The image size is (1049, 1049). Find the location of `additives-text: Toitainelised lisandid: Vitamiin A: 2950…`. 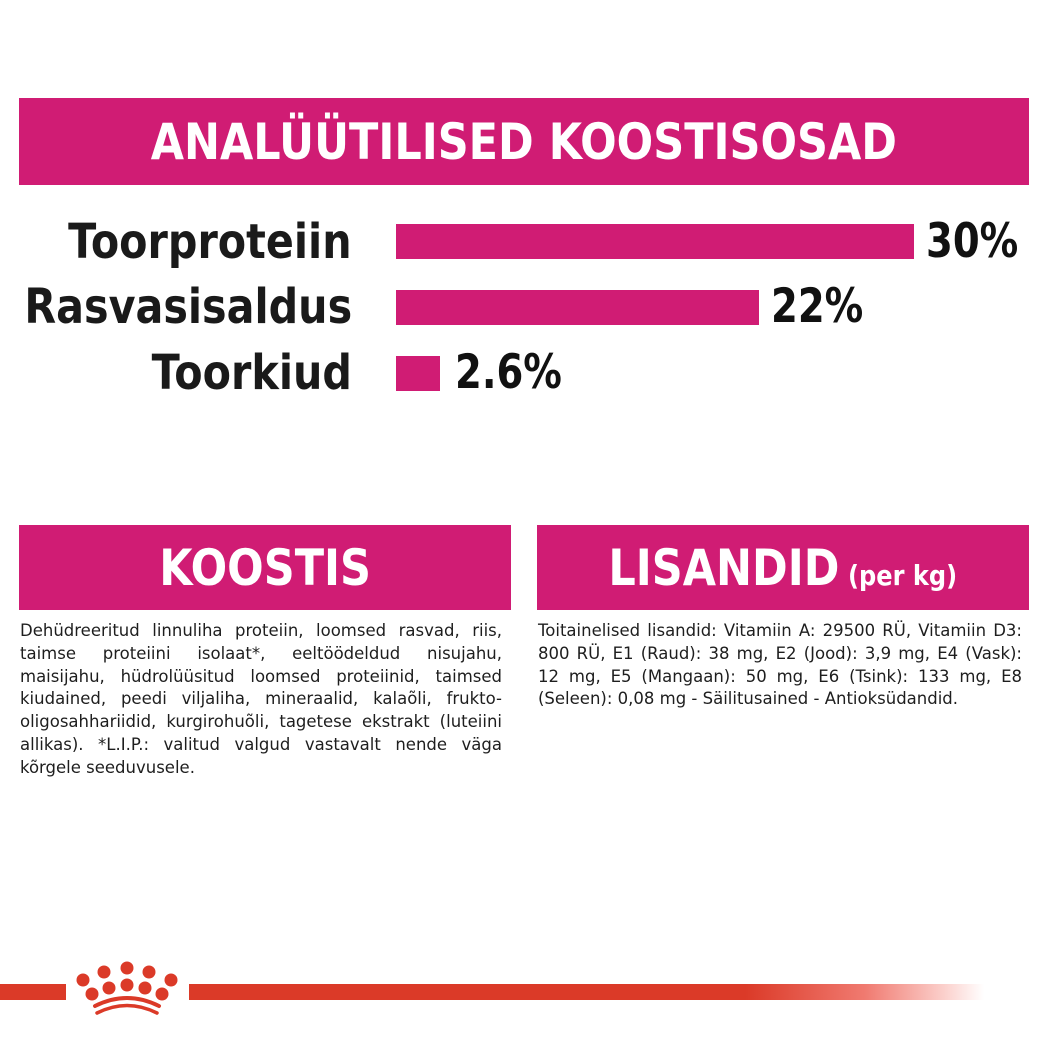

additives-text: Toitainelised lisandid: Vitamiin A: 2950… is located at coordinates (780, 665).